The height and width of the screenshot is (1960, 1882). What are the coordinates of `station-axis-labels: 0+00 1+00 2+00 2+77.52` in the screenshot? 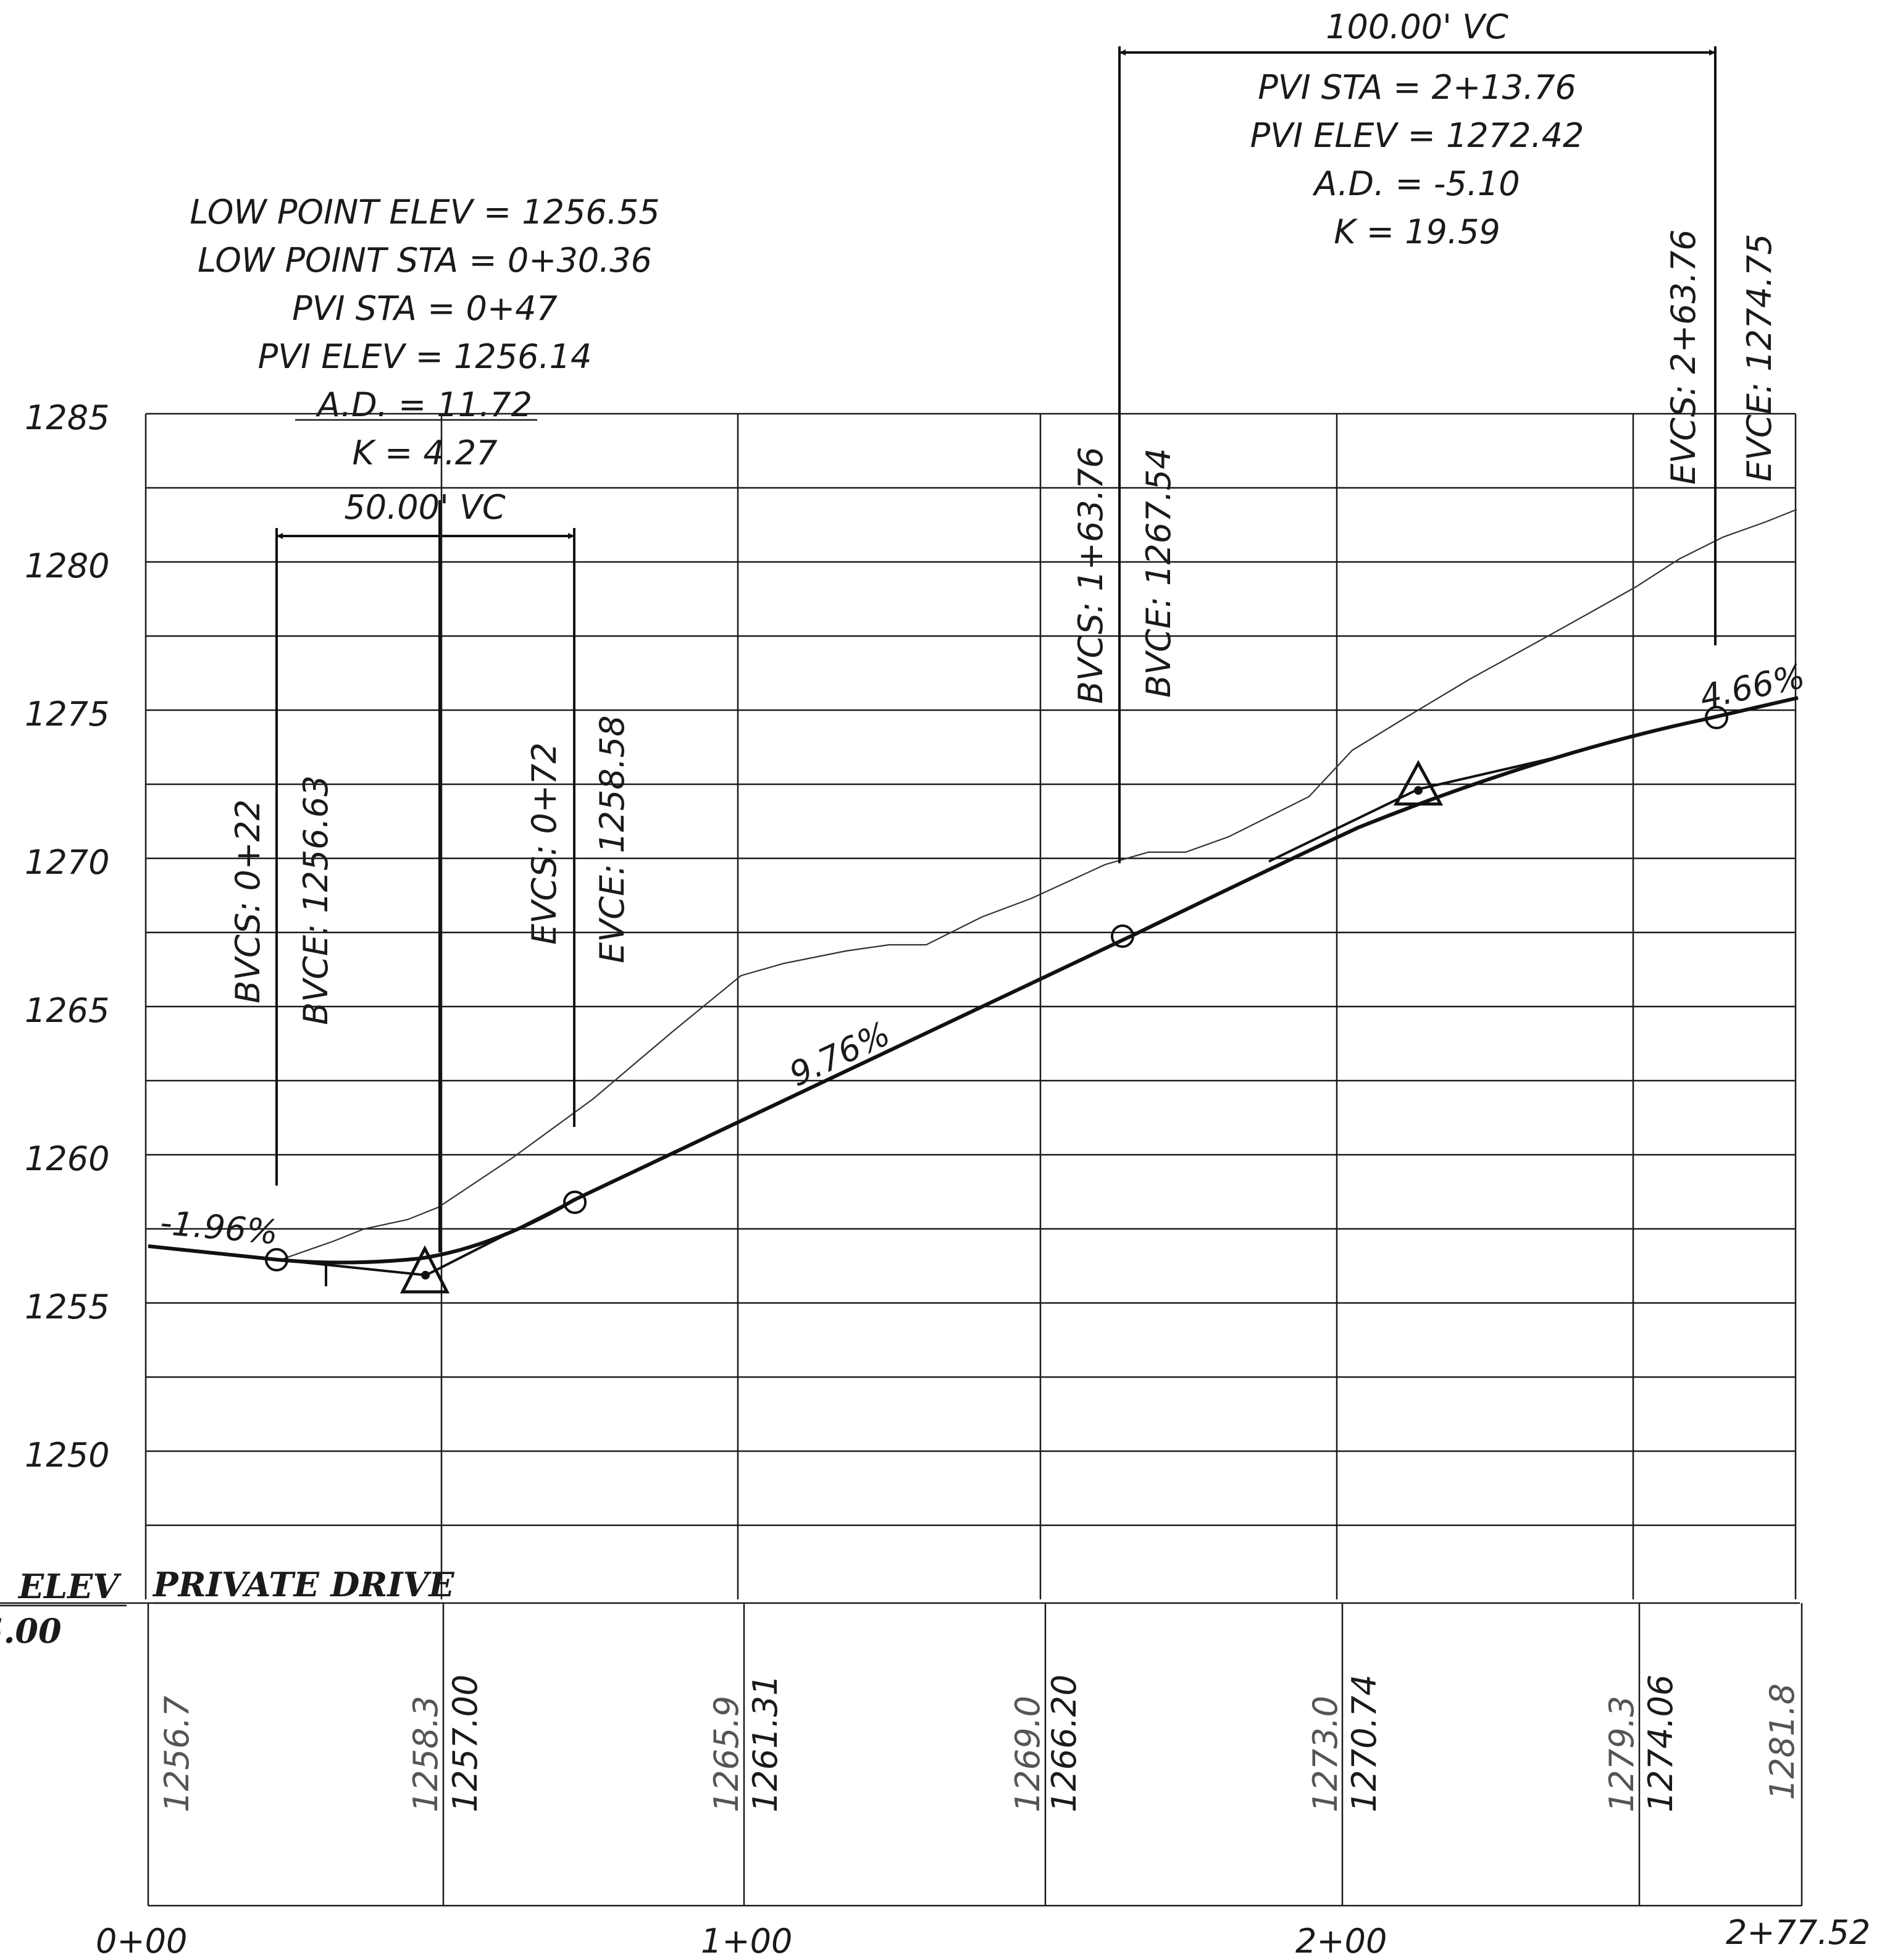 It's located at (983, 1937).